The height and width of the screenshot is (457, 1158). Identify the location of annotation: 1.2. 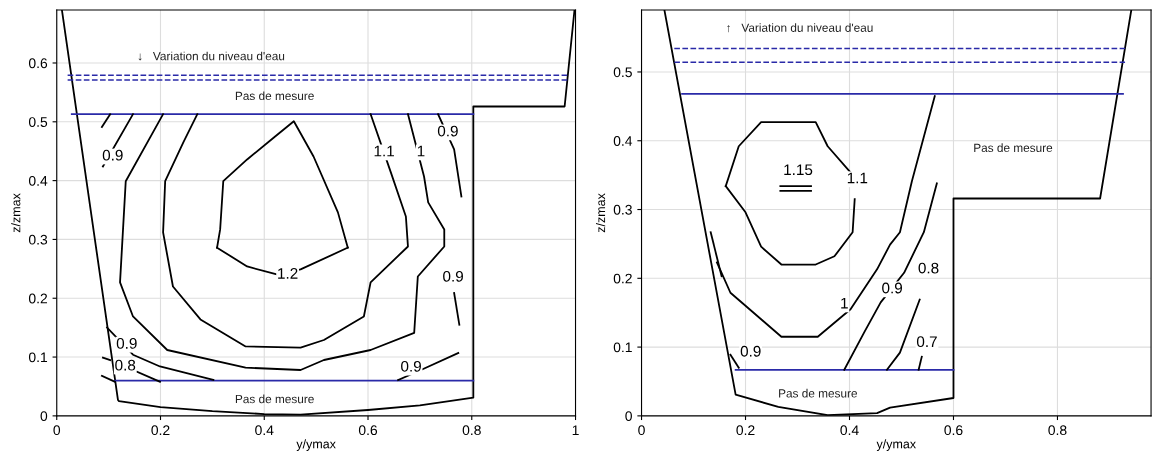
(288, 273).